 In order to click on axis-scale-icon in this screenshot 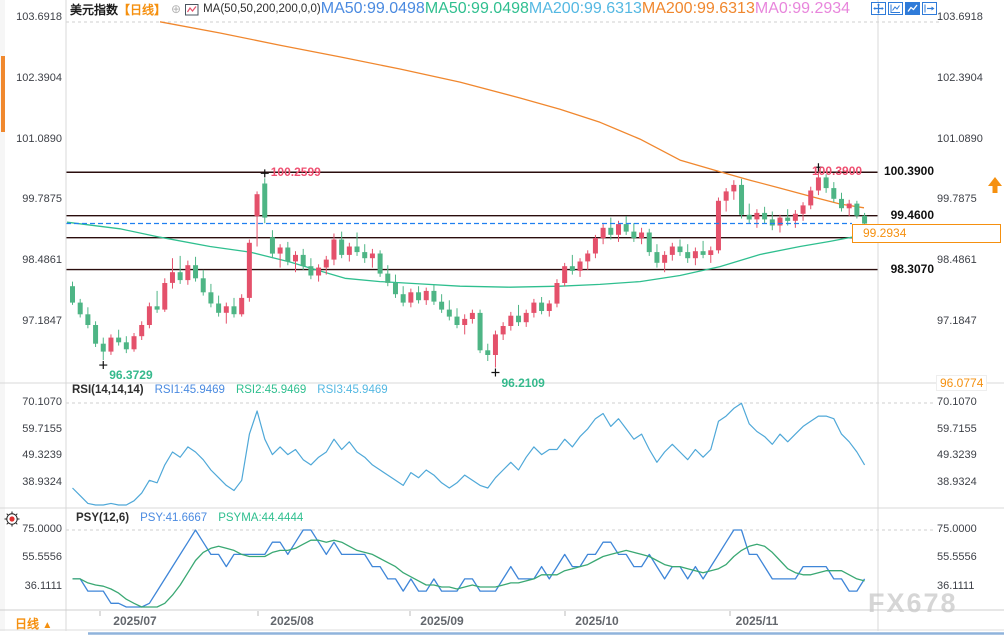, I will do `click(895, 8)`.